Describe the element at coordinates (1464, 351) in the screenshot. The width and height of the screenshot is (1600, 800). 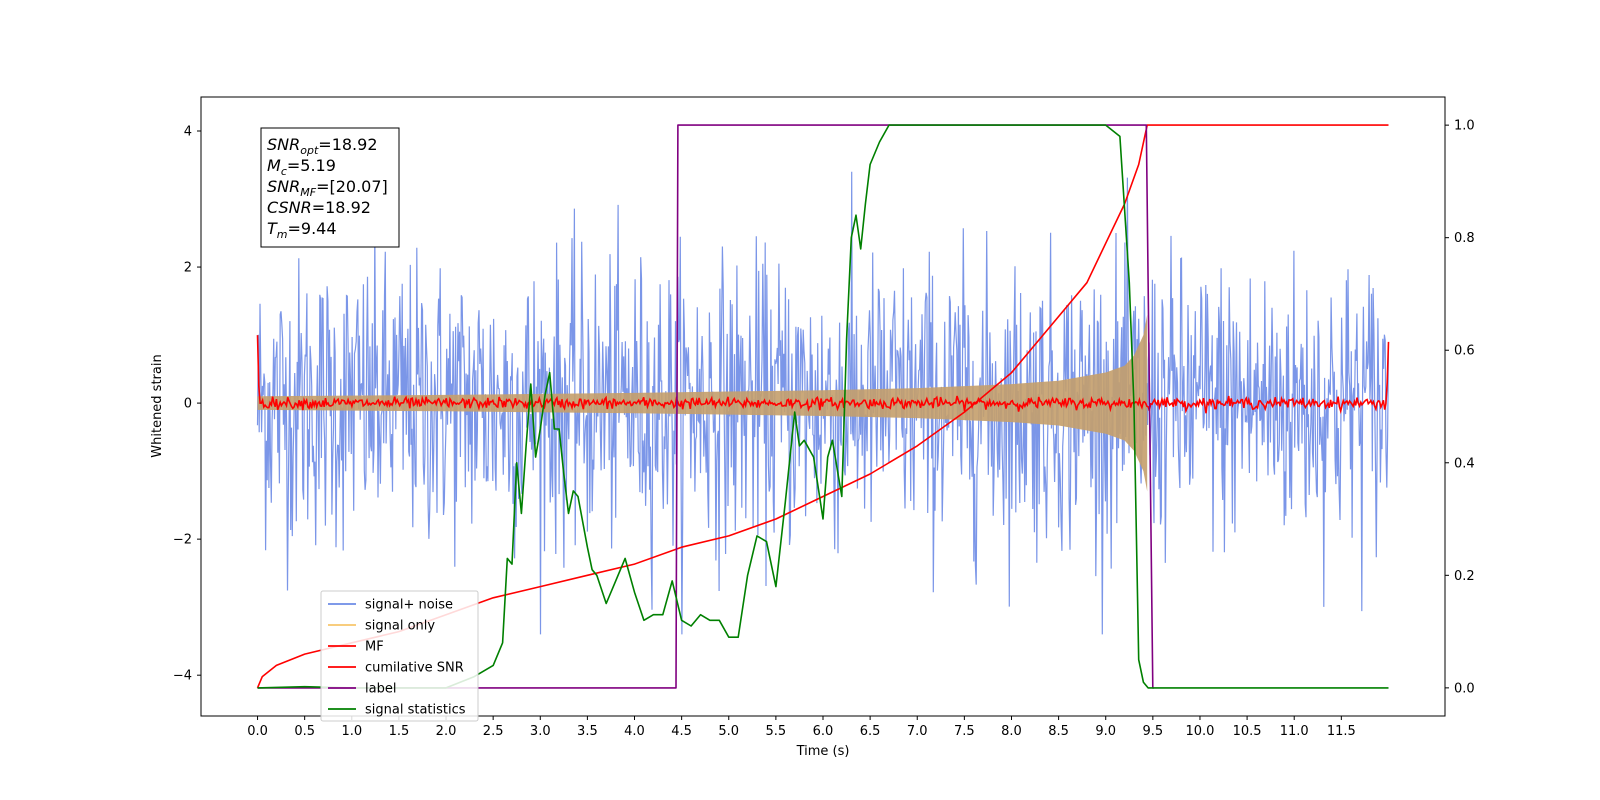
I see `y-right-tick-label: 0.6` at that location.